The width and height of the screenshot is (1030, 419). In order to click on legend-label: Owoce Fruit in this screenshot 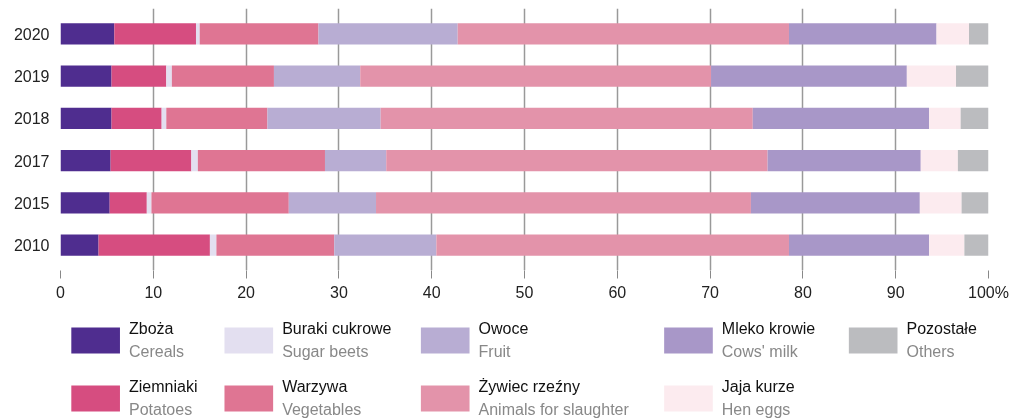, I will do `click(503, 340)`.